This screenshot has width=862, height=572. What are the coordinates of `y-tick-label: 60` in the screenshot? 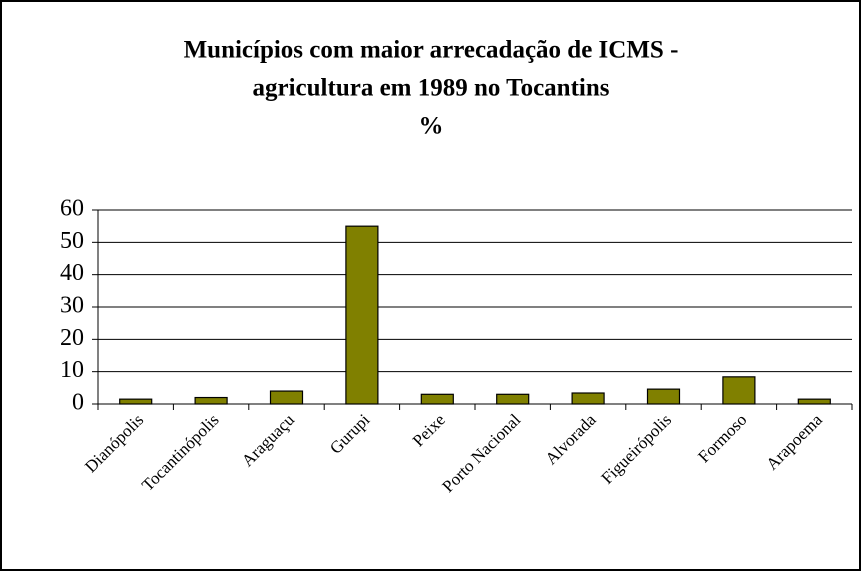 It's located at (72, 209).